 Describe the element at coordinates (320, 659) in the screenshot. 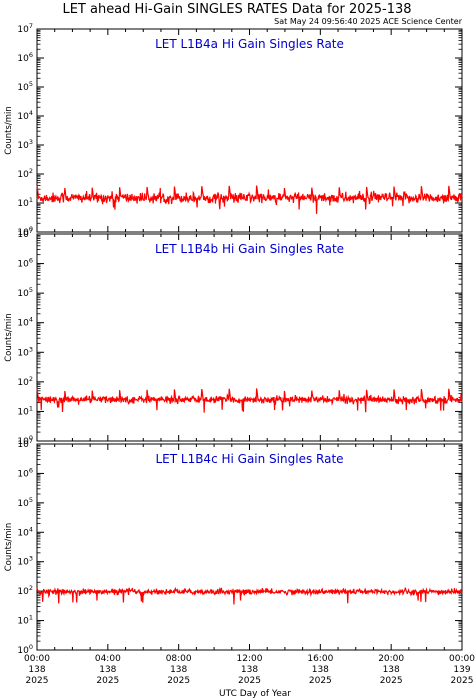

I see `svg-text: 16:00` at that location.